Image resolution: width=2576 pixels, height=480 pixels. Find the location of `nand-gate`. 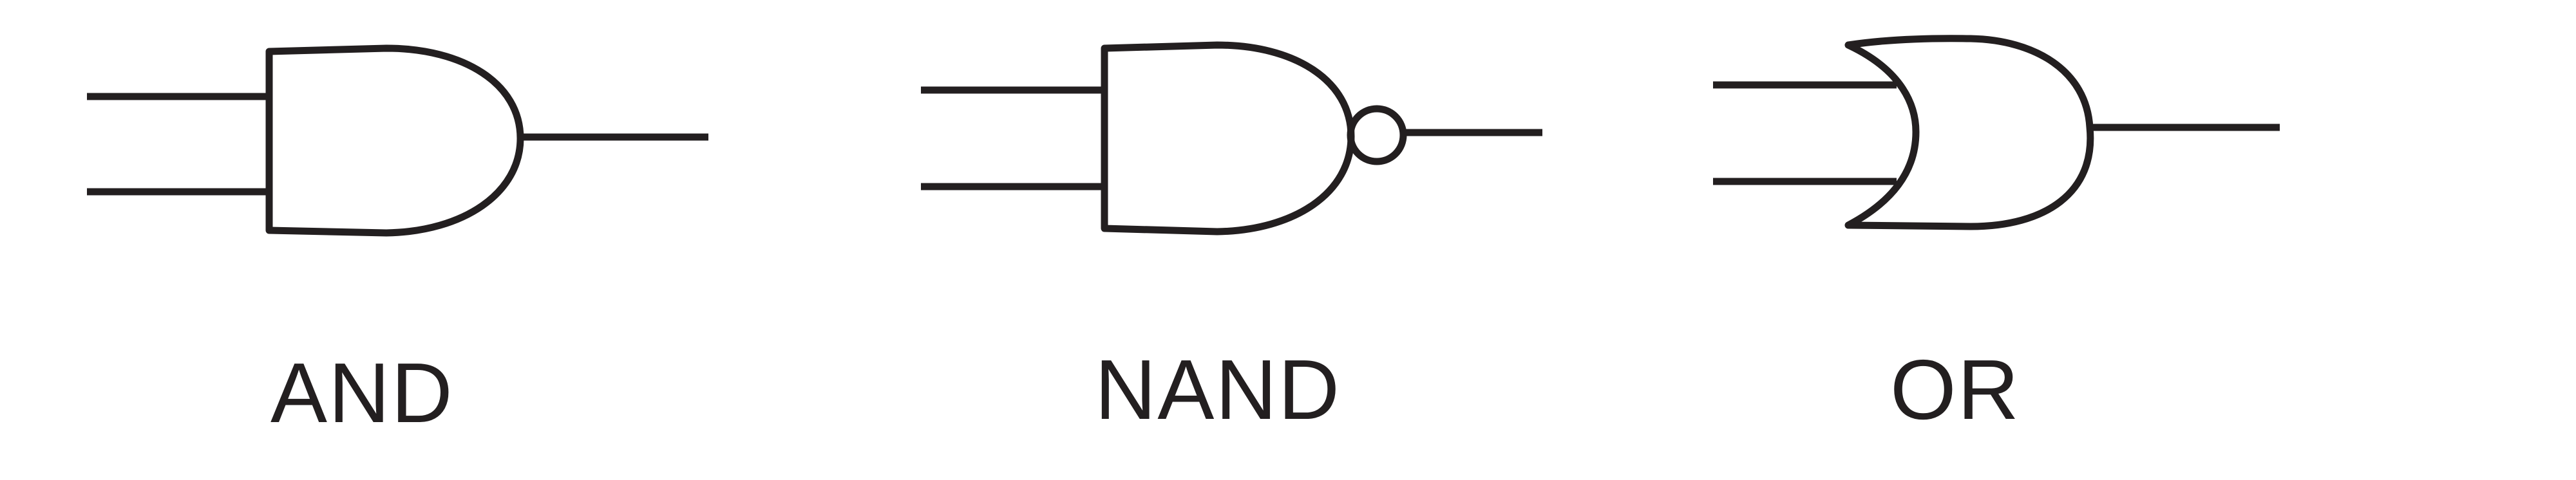

nand-gate is located at coordinates (1231, 138).